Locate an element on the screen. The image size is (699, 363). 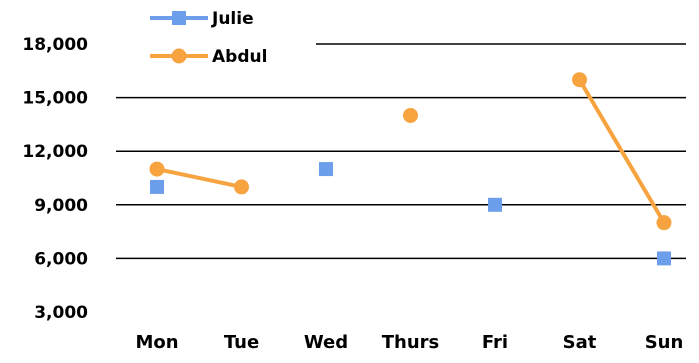
legend-item-abdul: Abdul is located at coordinates (208, 57).